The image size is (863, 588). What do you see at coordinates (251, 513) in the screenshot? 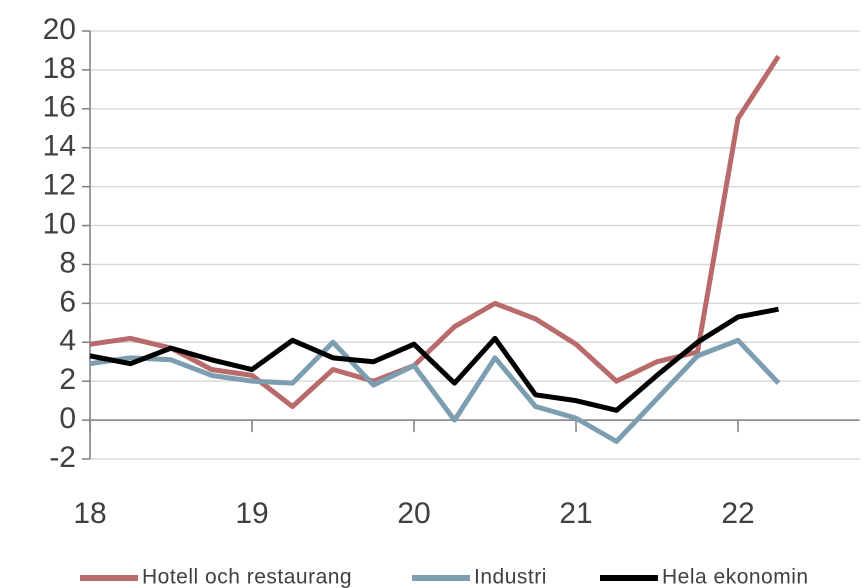
I see `x-tick-label: 19` at bounding box center [251, 513].